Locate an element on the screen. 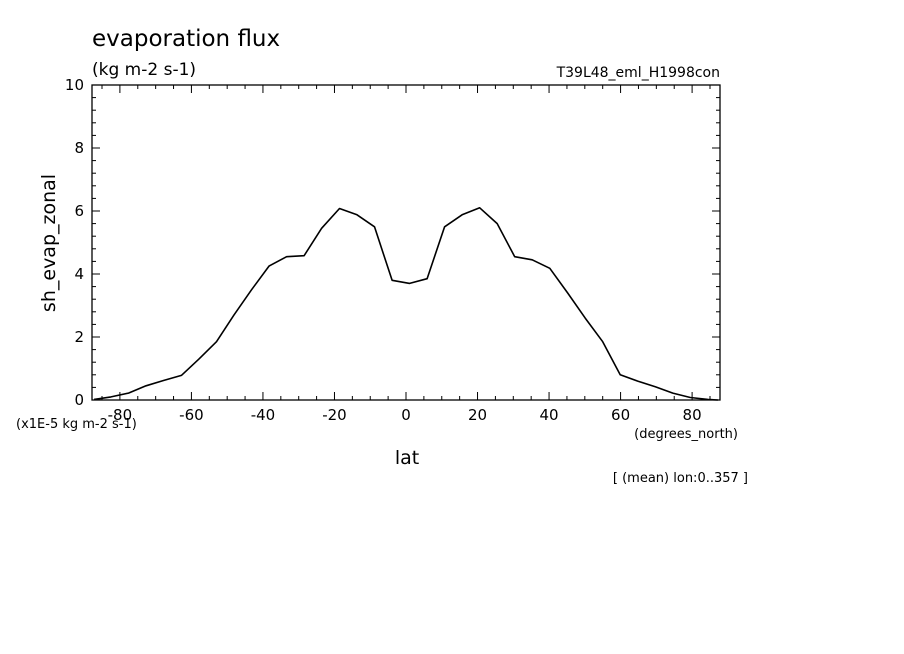 The image size is (904, 654). x-tick-label: 40 is located at coordinates (549, 415).